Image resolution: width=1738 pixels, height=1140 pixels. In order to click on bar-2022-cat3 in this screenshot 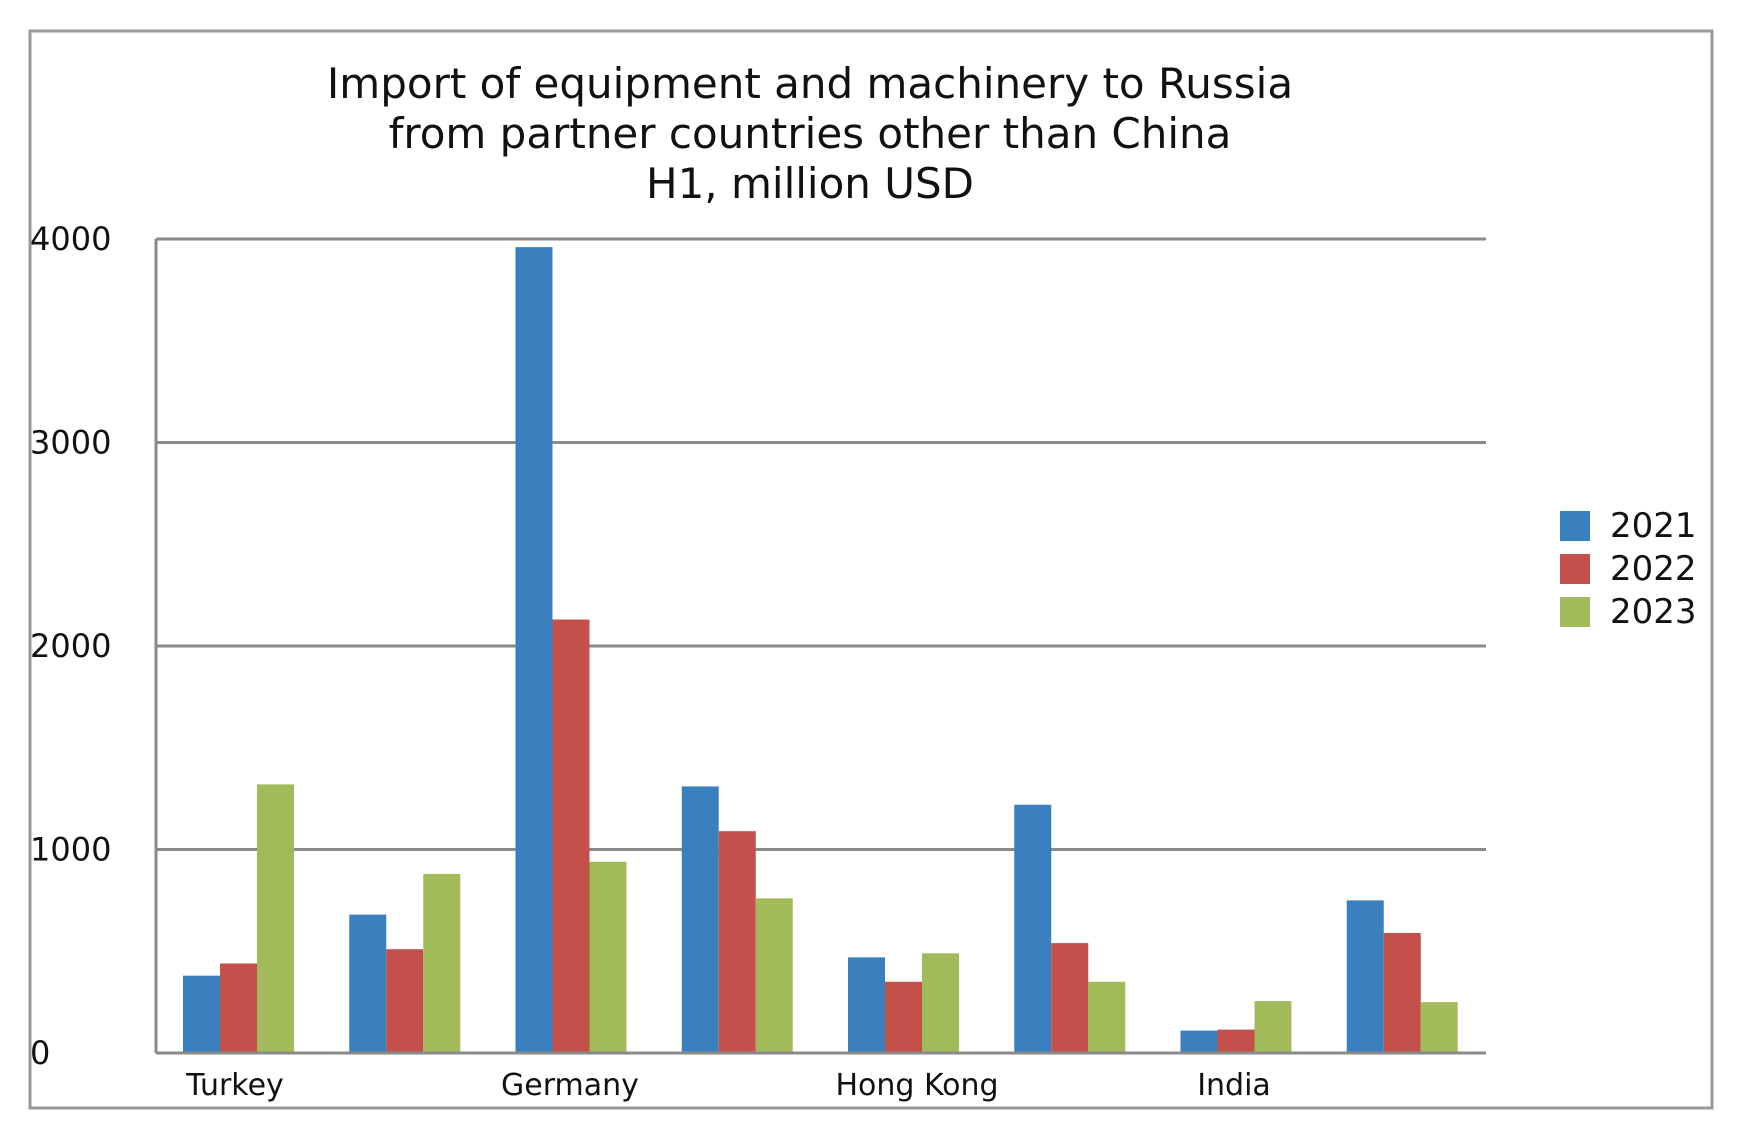, I will do `click(737, 942)`.